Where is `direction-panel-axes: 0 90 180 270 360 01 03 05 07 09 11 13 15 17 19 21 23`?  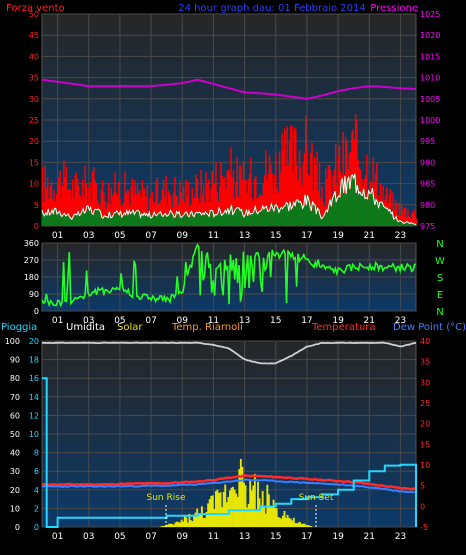
direction-panel-axes: 0 90 180 270 360 01 03 05 07 09 11 13 15 17 19 21 23 is located at coordinates (215, 282).